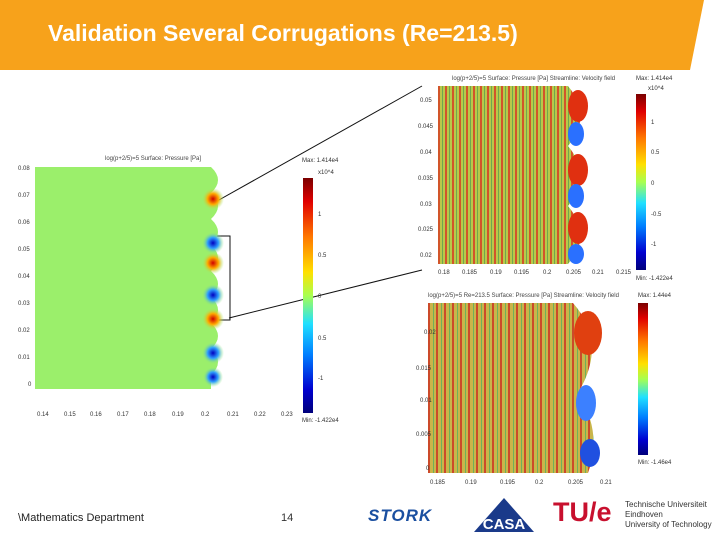  What do you see at coordinates (655, 296) in the screenshot?
I see `zoom-bottom-cbar-max: Max: 1.44e4` at bounding box center [655, 296].